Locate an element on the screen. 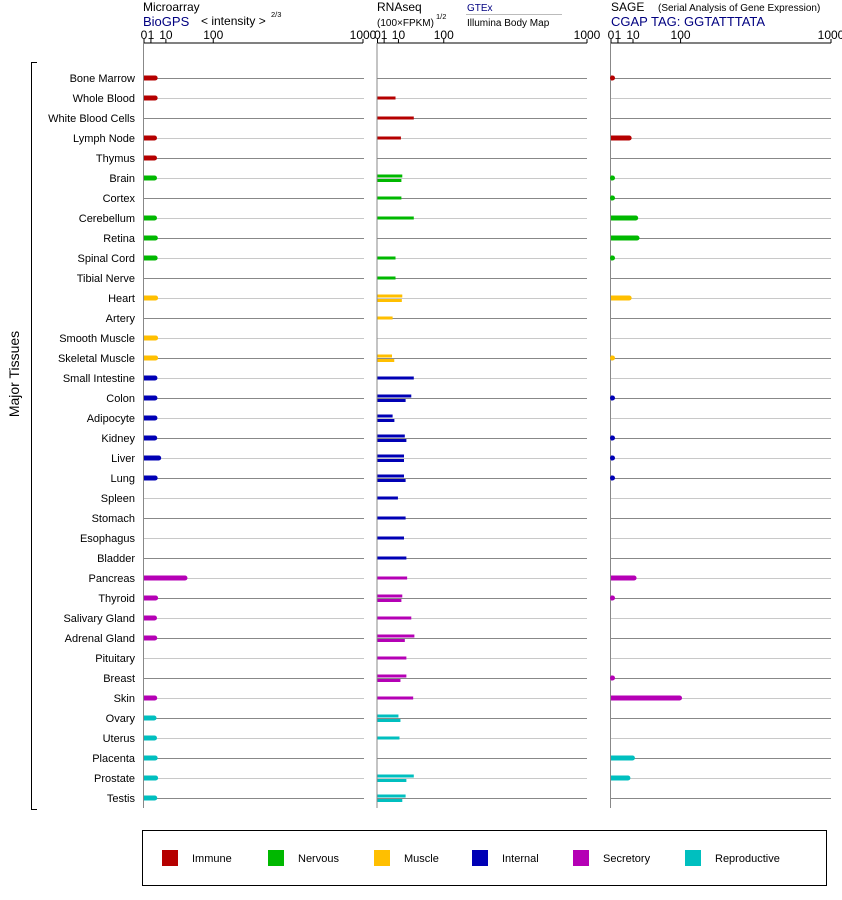 The image size is (842, 900). bar-rnaseq-prostate is located at coordinates (395, 776).